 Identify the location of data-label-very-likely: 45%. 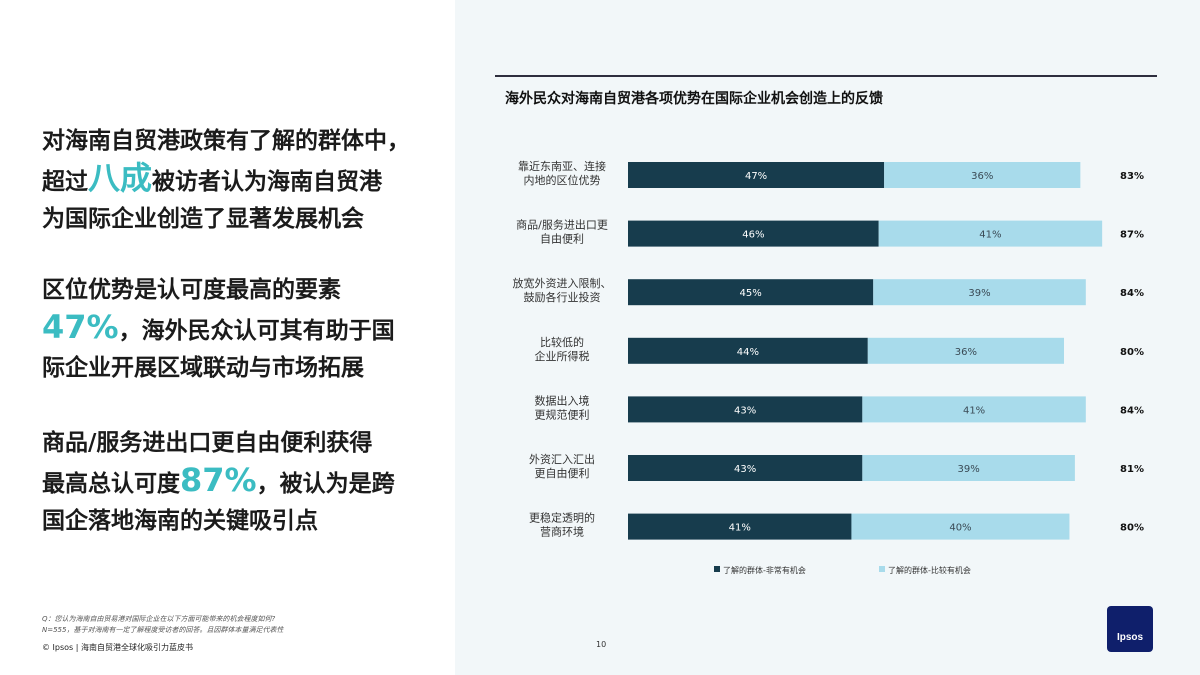
(751, 293).